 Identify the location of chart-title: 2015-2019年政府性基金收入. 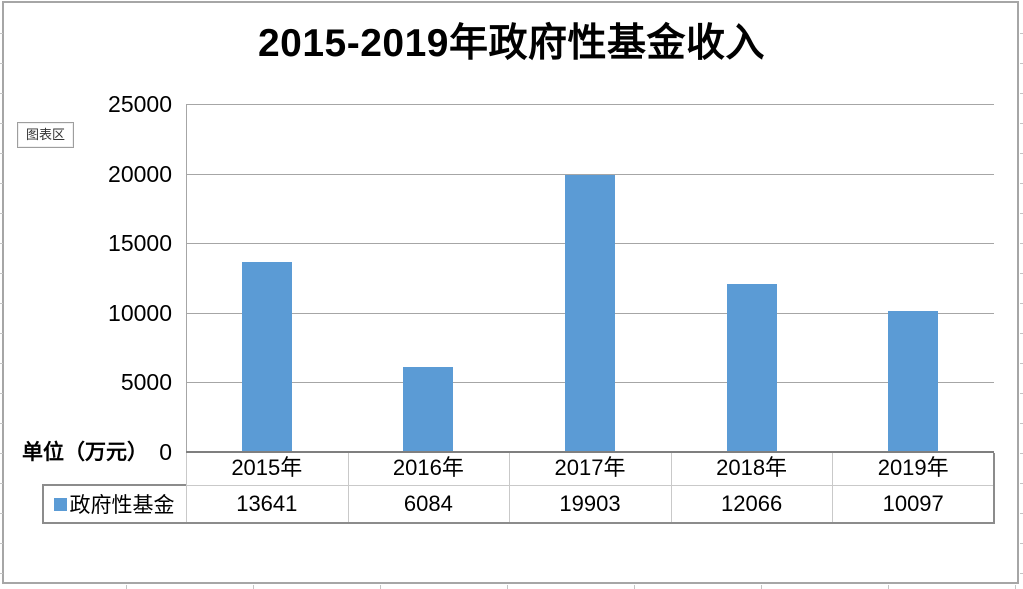
(511, 43).